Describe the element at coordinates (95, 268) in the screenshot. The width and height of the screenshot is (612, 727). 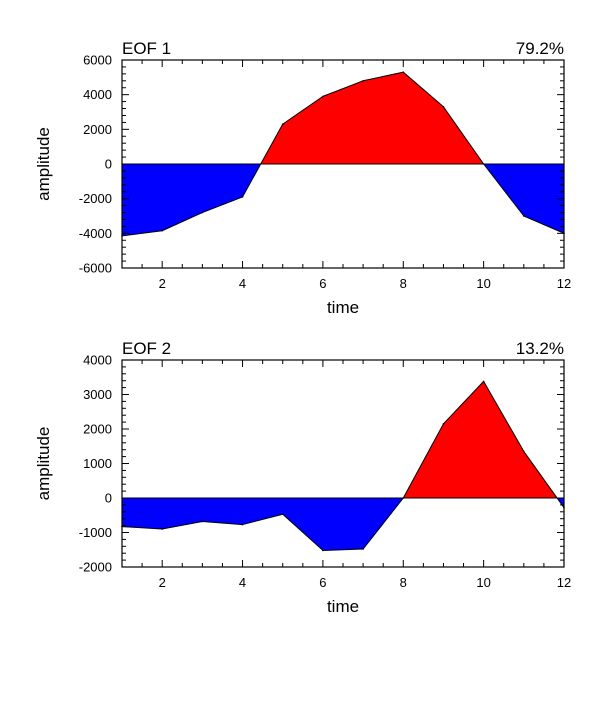
I see `y-tick-label: -6000` at that location.